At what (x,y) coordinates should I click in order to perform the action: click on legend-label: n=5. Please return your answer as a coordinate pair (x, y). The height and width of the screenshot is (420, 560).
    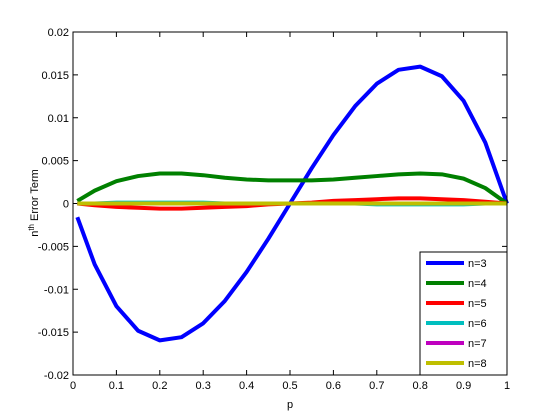
    Looking at the image, I should click on (477, 304).